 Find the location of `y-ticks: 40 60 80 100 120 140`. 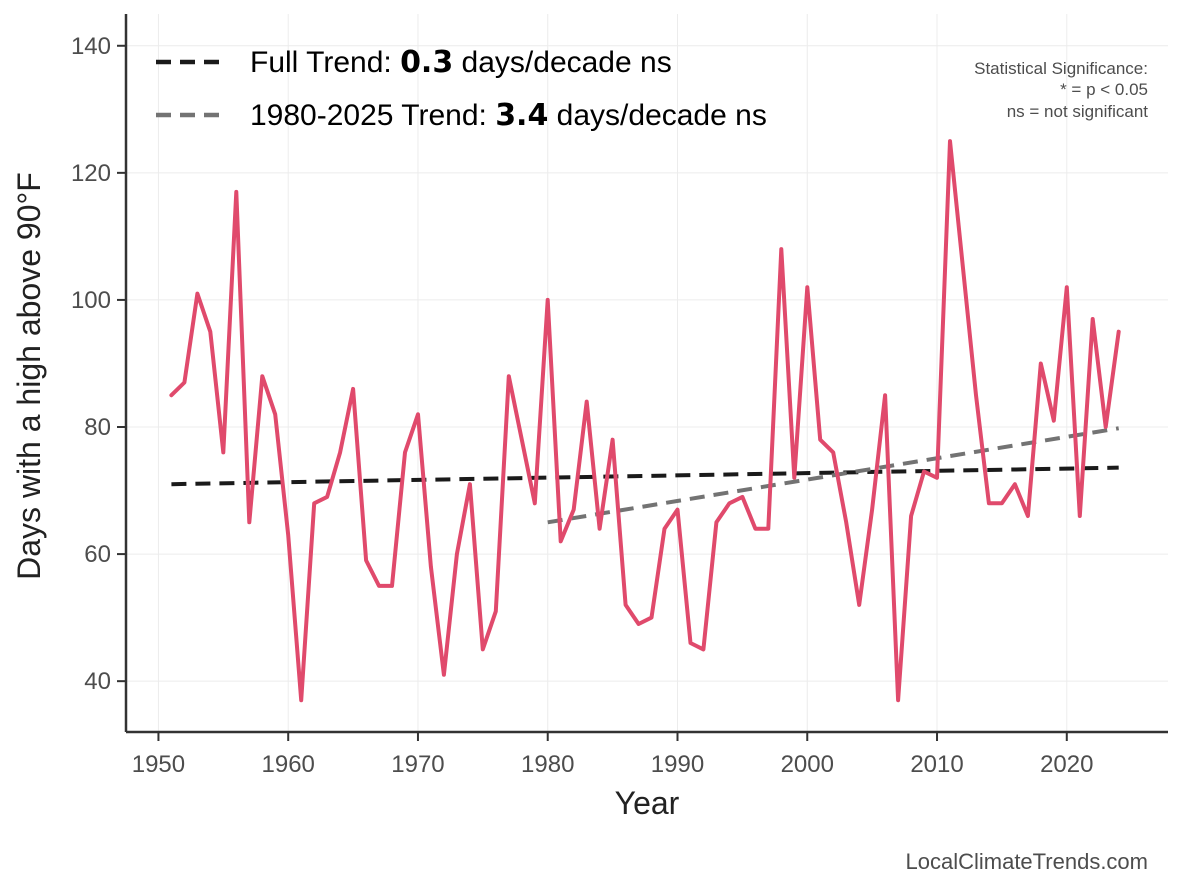

y-ticks: 40 60 80 100 120 140 is located at coordinates (98, 364).